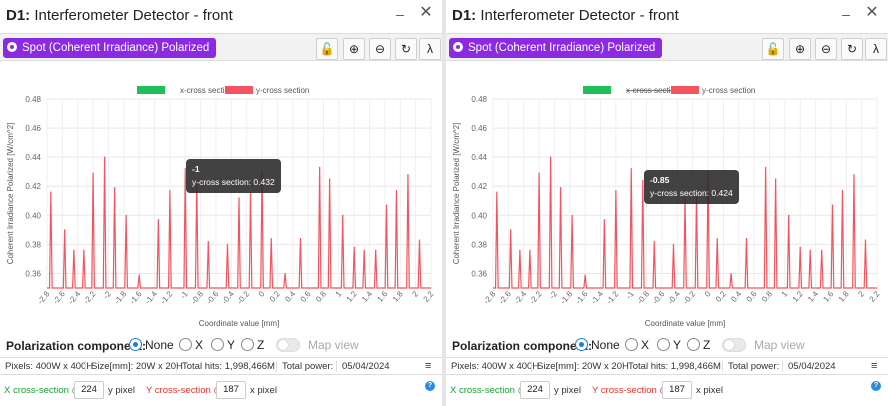  What do you see at coordinates (520, 297) in the screenshot?
I see `x-tick-label: -2.4` at bounding box center [520, 297].